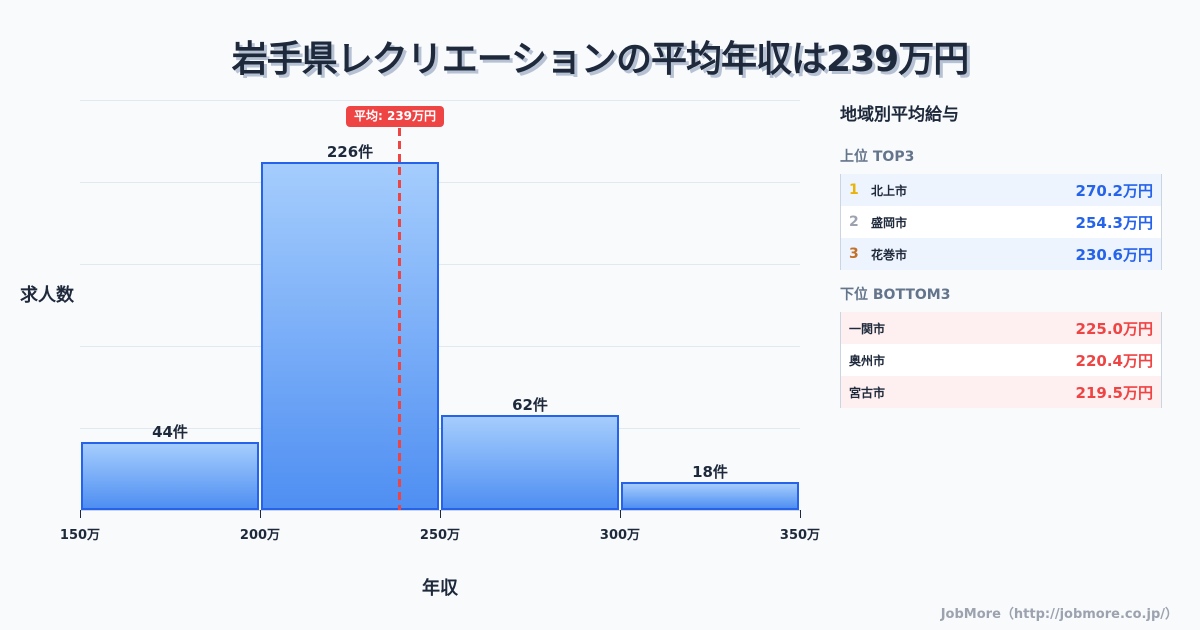 The image size is (1200, 630). I want to click on x-tick-label: 250万, so click(440, 535).